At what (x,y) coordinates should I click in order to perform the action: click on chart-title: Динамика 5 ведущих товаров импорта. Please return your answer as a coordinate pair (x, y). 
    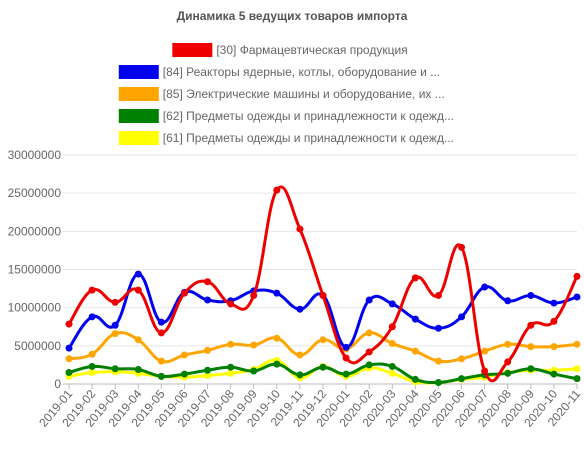
    Looking at the image, I should click on (292, 16).